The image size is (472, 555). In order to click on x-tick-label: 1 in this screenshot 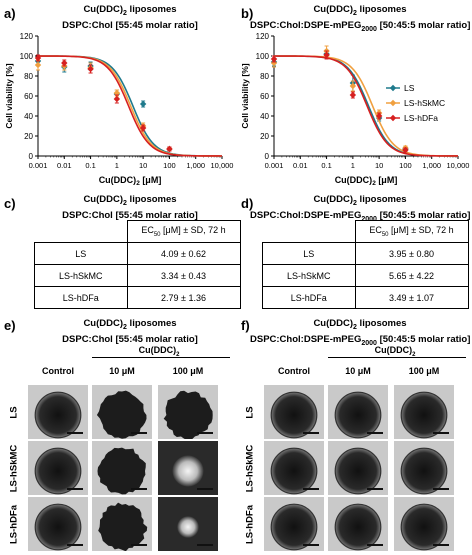, I will do `click(117, 165)`.